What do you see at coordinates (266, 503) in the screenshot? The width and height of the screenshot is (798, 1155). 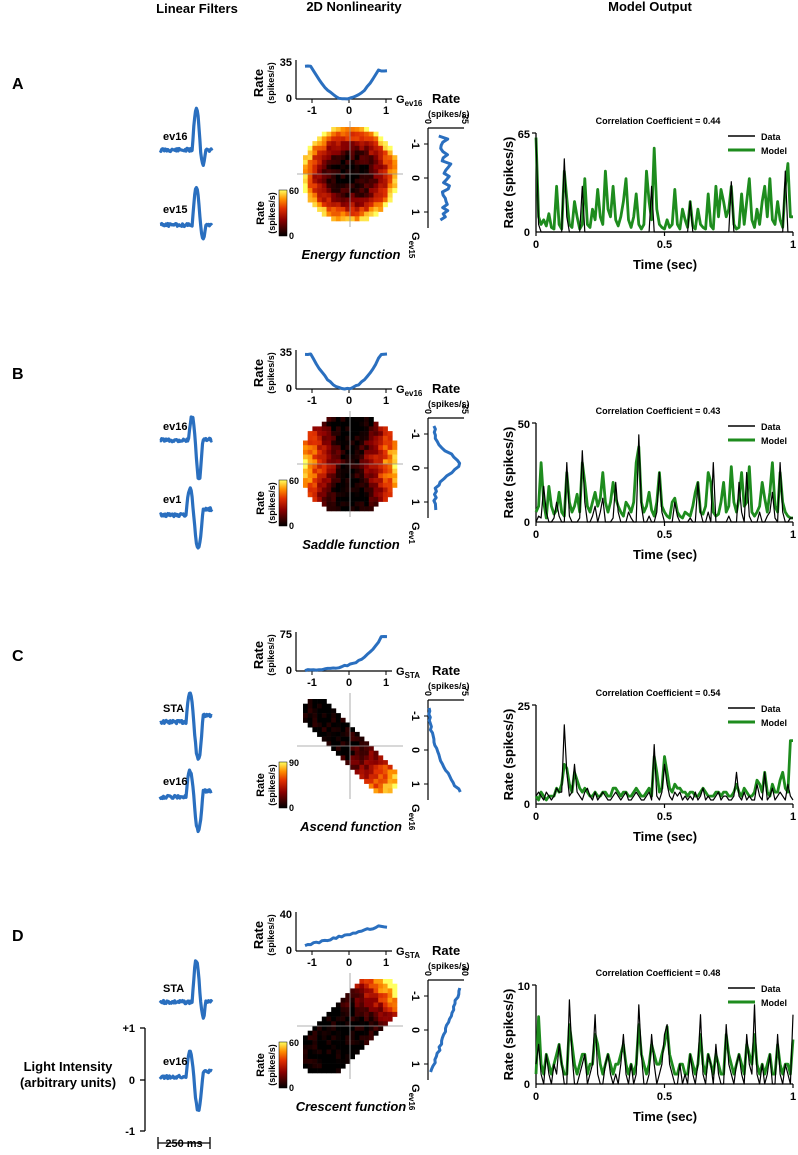 I see `colorbar-label-group: Rate (spikes/s)` at bounding box center [266, 503].